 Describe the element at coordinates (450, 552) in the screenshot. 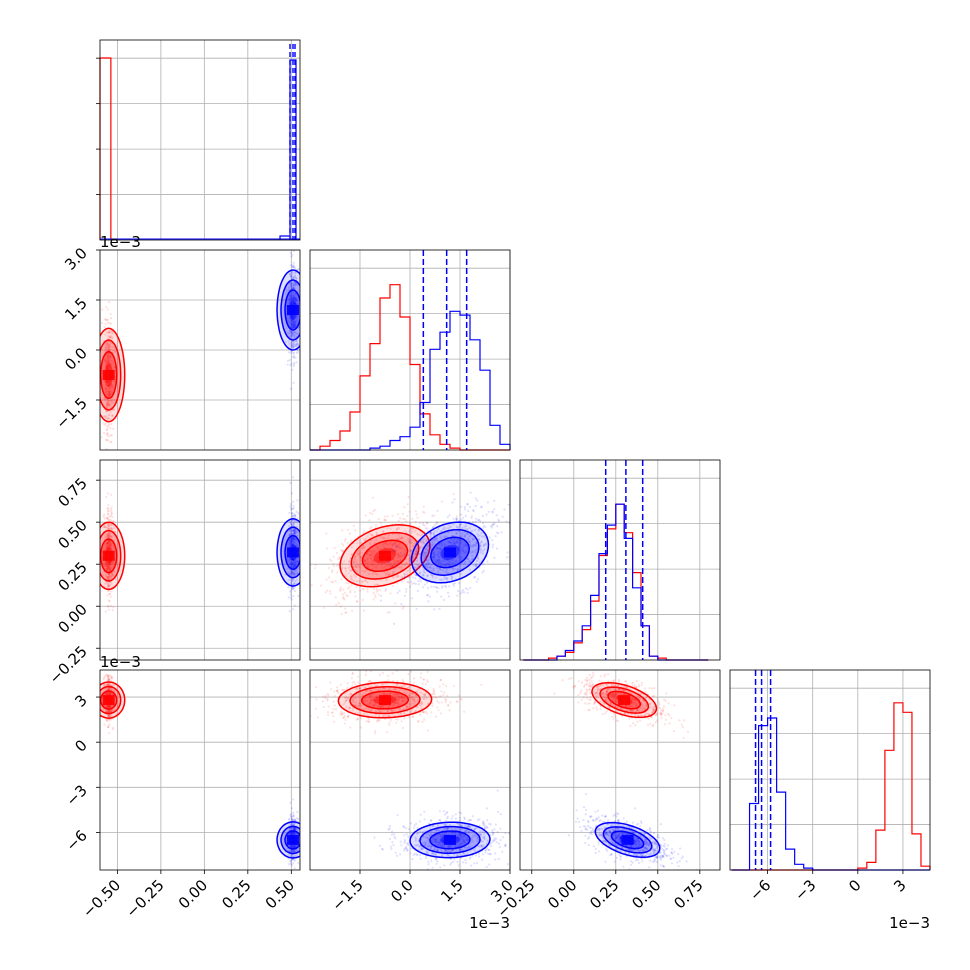

I see `contour-line` at that location.